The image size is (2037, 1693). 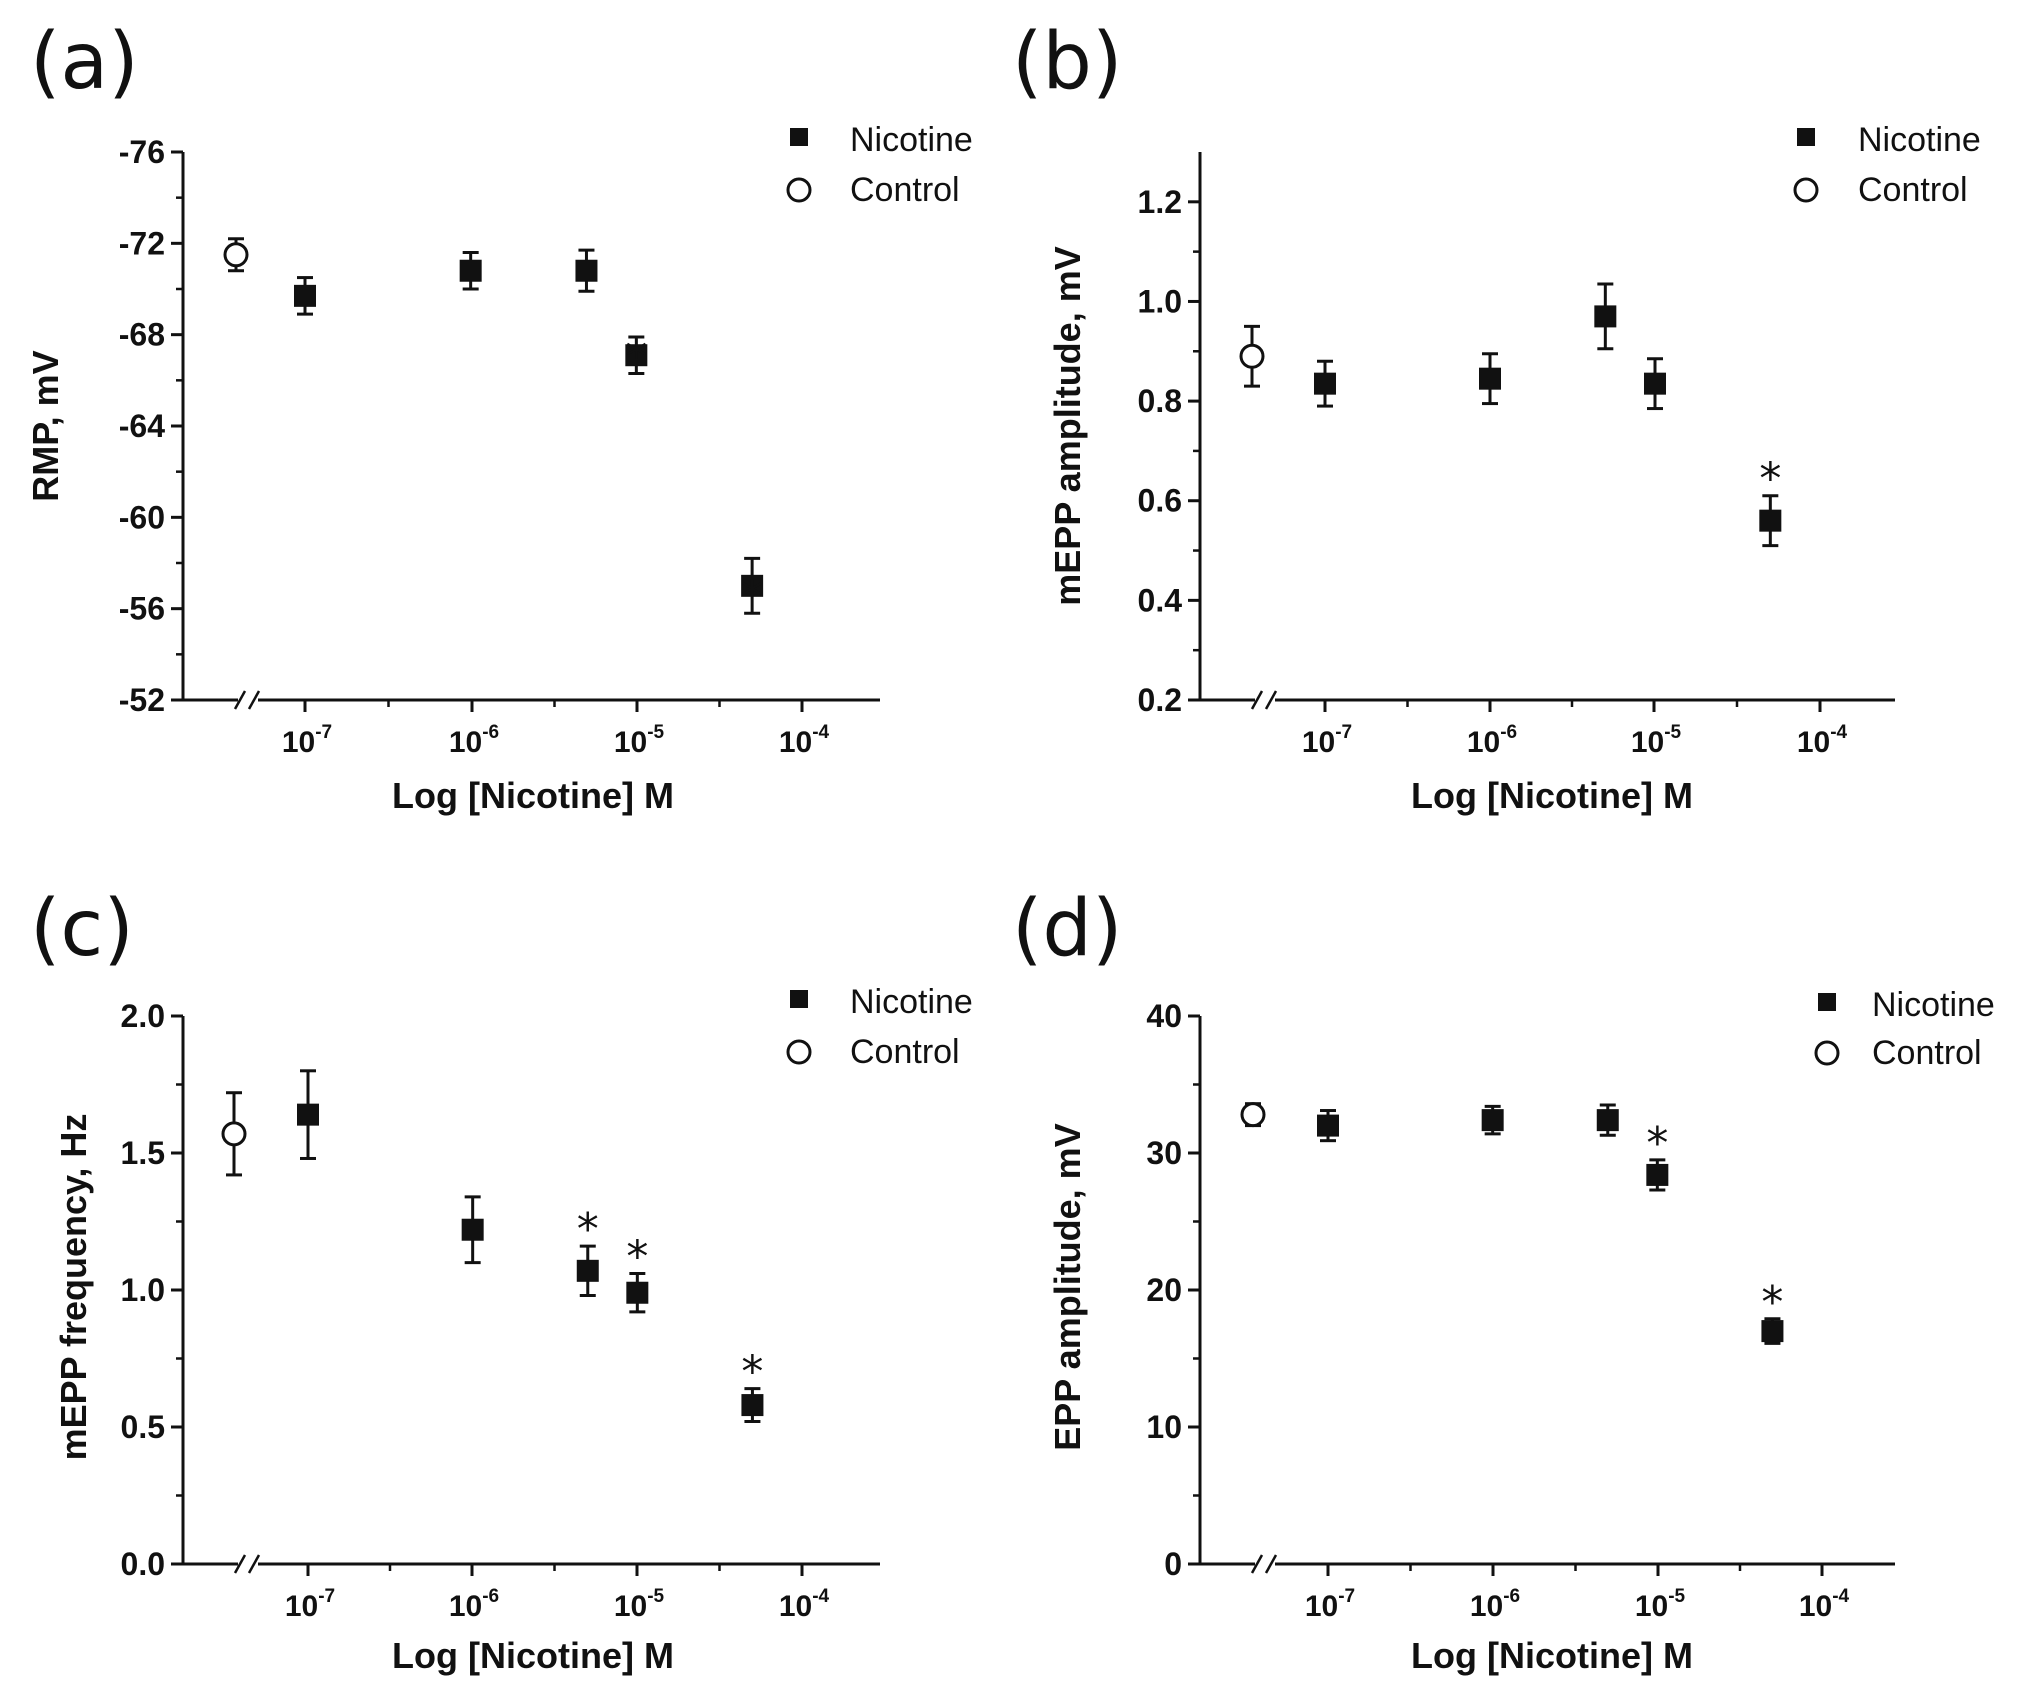 I want to click on panel-label: (d), so click(x=1067, y=929).